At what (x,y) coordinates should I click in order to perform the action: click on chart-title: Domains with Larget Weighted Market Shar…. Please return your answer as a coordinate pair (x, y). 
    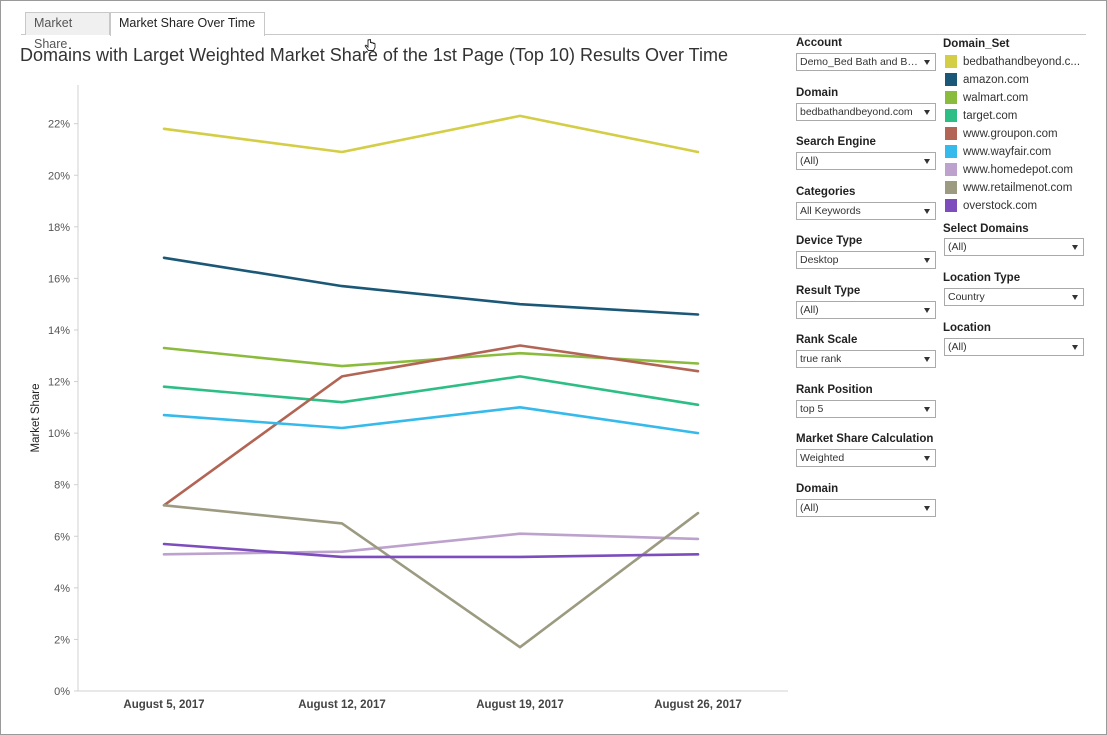
    Looking at the image, I should click on (374, 55).